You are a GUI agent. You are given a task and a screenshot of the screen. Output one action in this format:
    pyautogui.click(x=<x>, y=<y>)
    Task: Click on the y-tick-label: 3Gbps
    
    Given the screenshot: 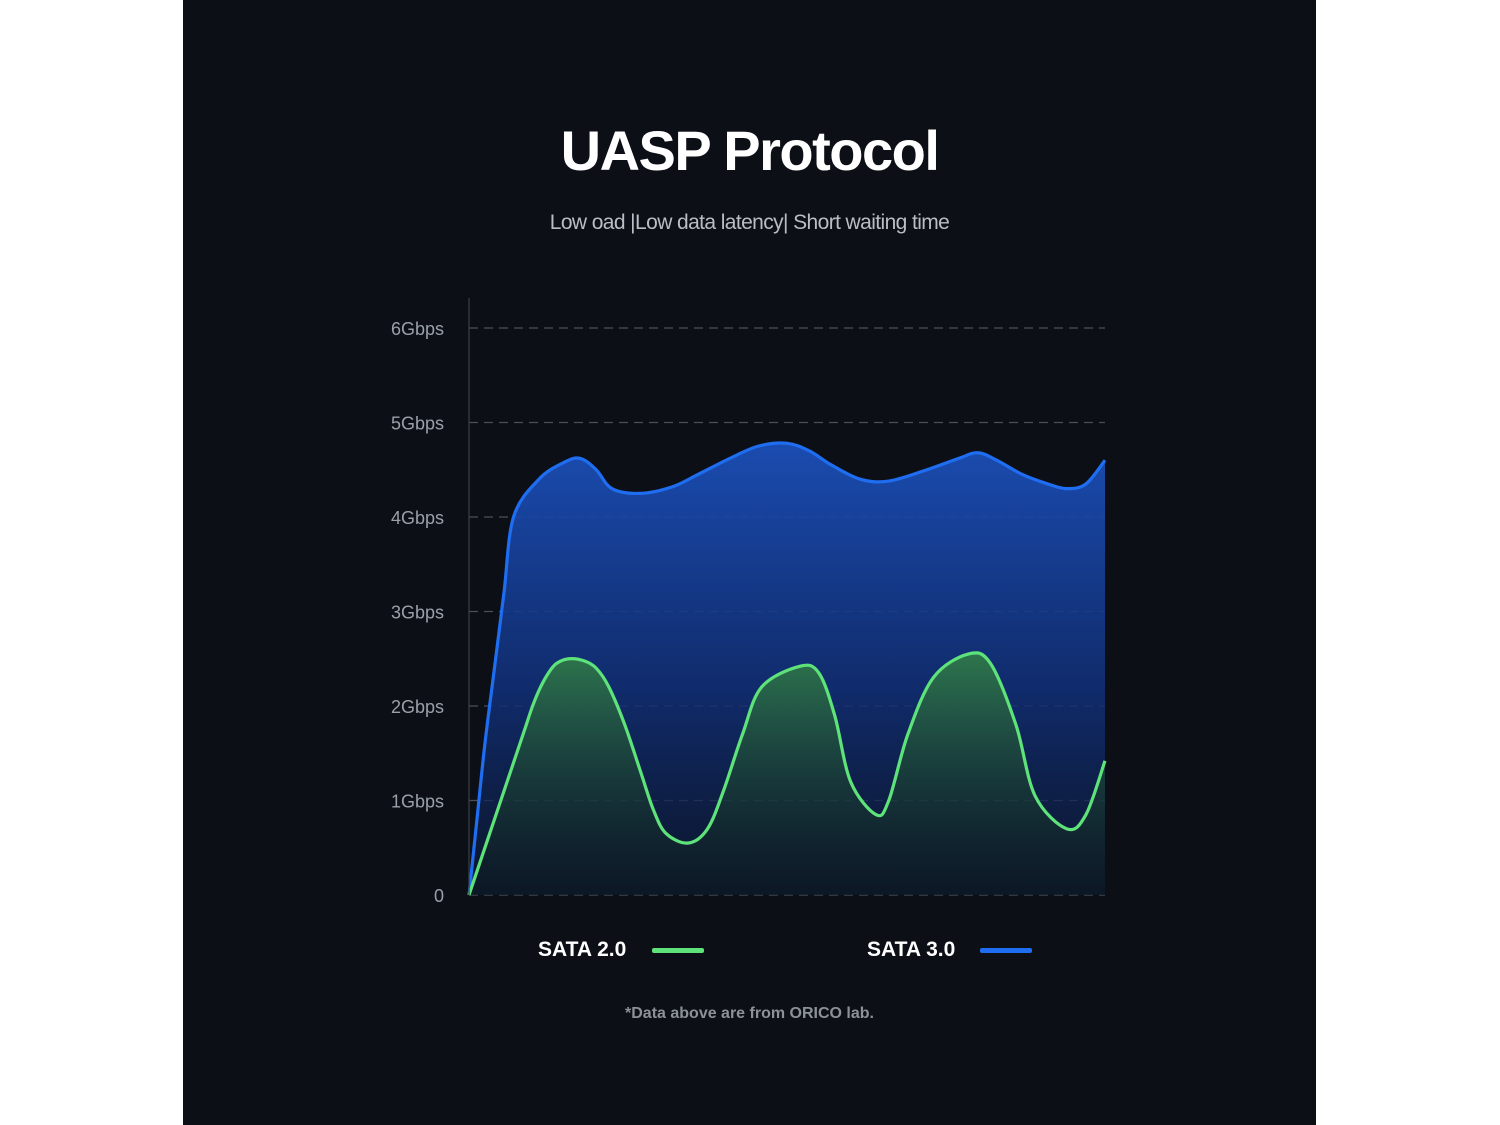 What is the action you would take?
    pyautogui.click(x=417, y=613)
    